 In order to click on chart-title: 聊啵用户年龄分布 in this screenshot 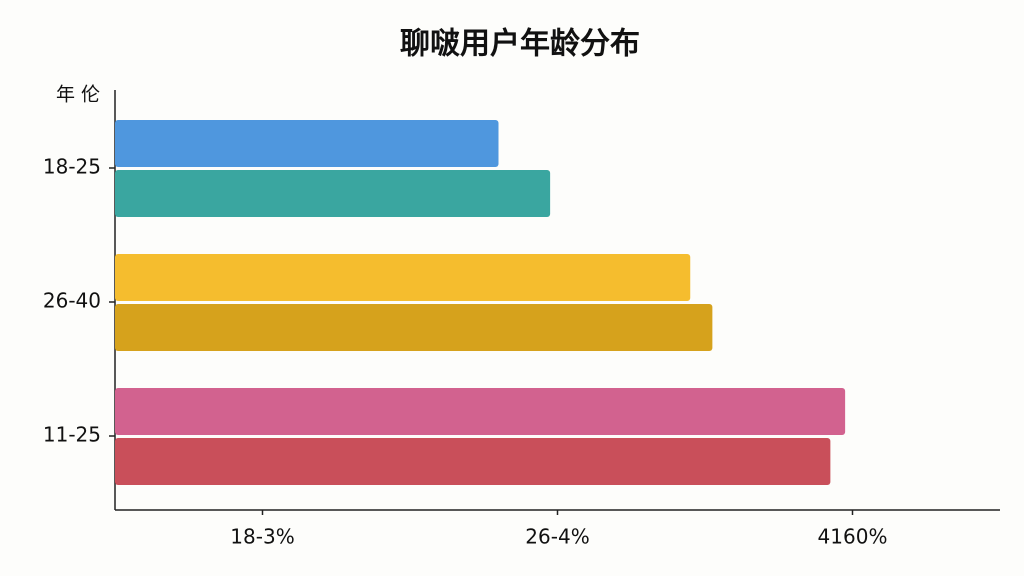, I will do `click(520, 44)`.